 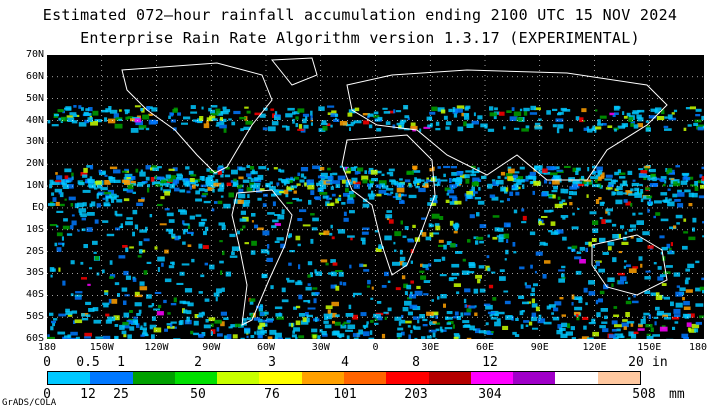 What do you see at coordinates (197, 118) in the screenshot?
I see `north-america-outline` at bounding box center [197, 118].